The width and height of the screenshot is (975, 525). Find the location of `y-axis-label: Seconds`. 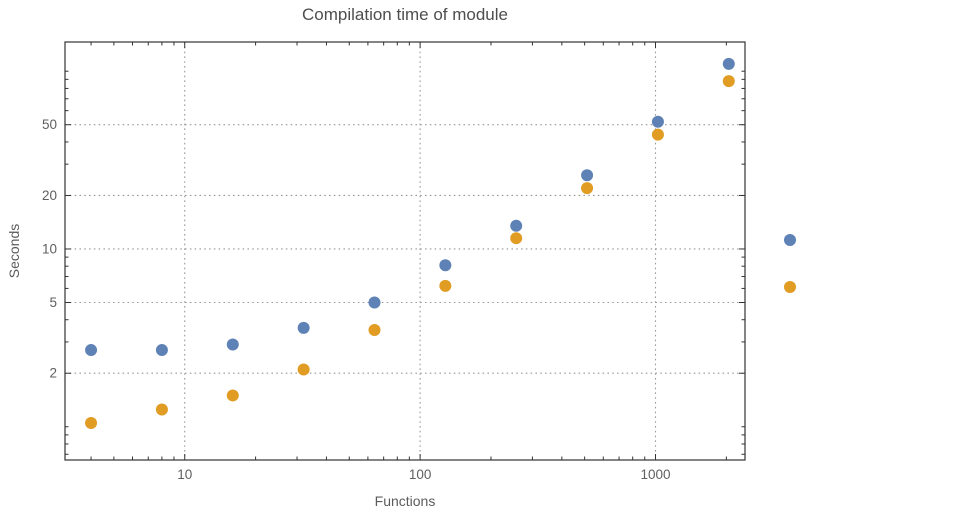

y-axis-label: Seconds is located at coordinates (14, 251).